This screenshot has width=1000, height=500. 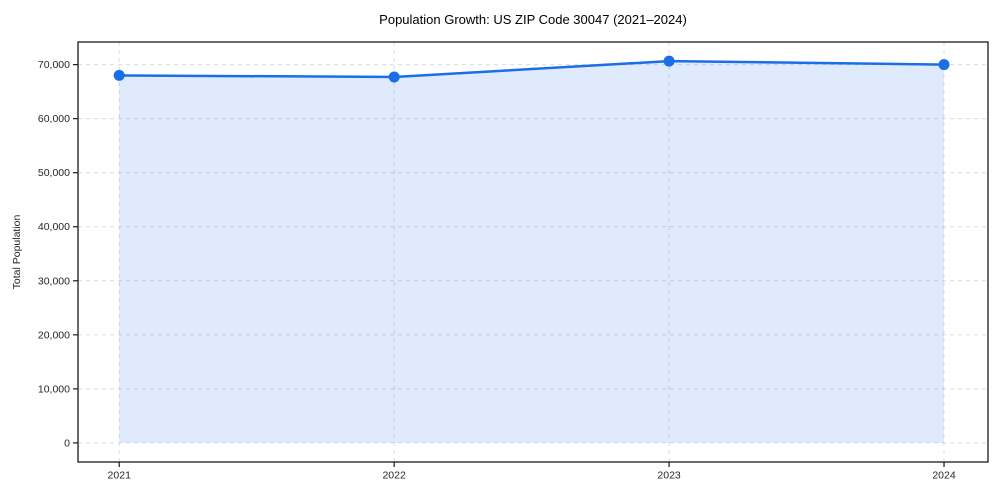 What do you see at coordinates (394, 476) in the screenshot?
I see `x-tick-label: 2022` at bounding box center [394, 476].